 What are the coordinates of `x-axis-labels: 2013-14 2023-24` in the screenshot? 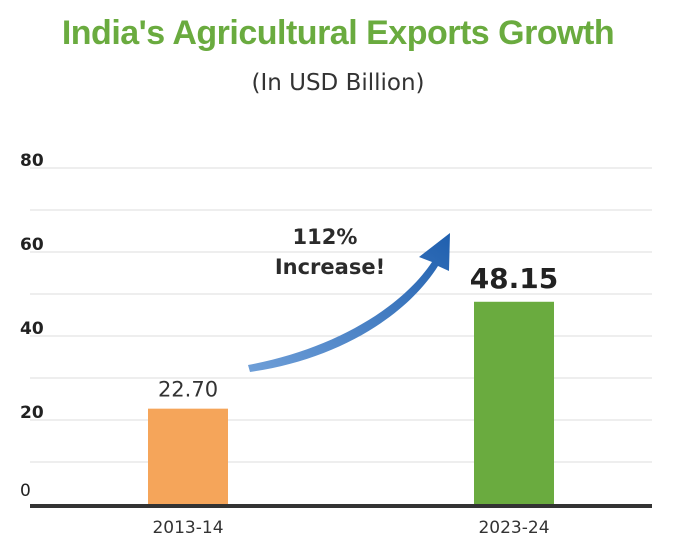 It's located at (350, 528).